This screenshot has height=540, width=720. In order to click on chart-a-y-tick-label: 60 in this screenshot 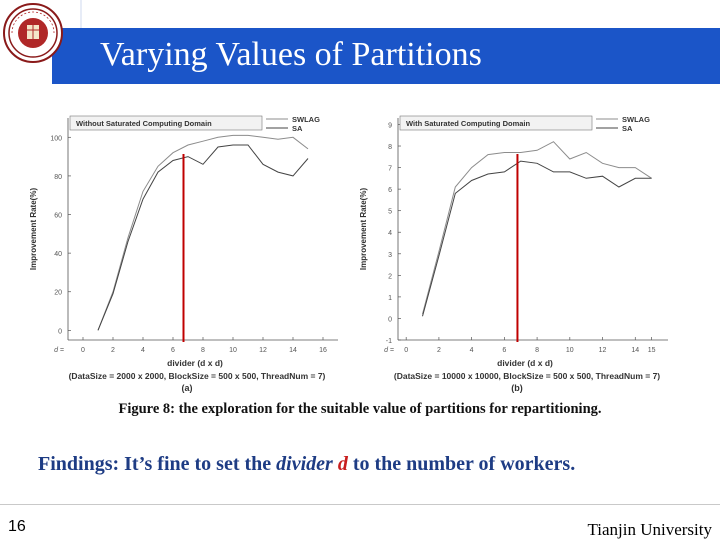, I will do `click(58, 216)`.